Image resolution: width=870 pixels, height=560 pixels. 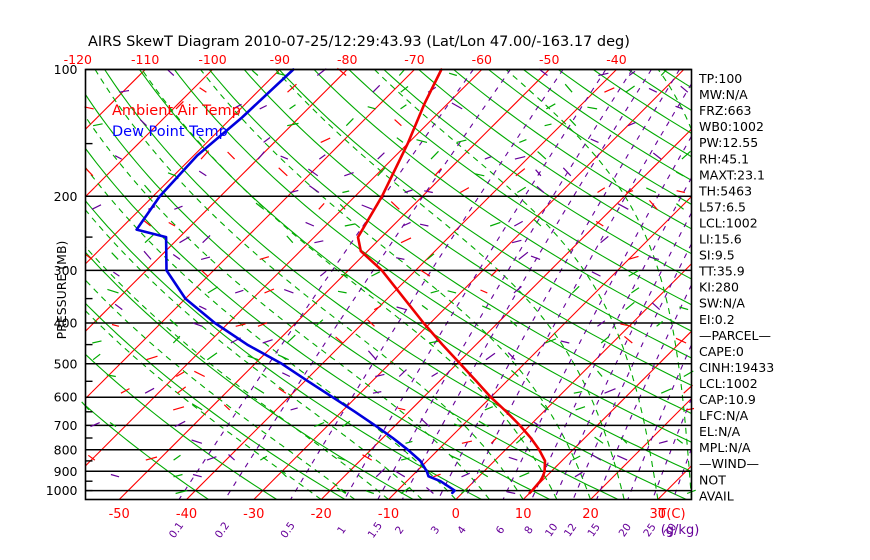 I want to click on top-temperature-tick-label: -80, so click(x=347, y=59).